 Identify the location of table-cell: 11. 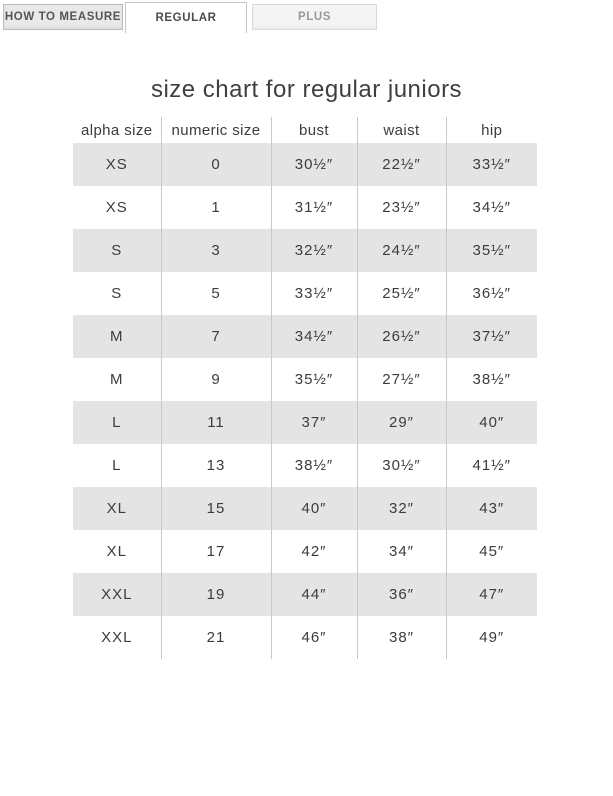
(215, 422).